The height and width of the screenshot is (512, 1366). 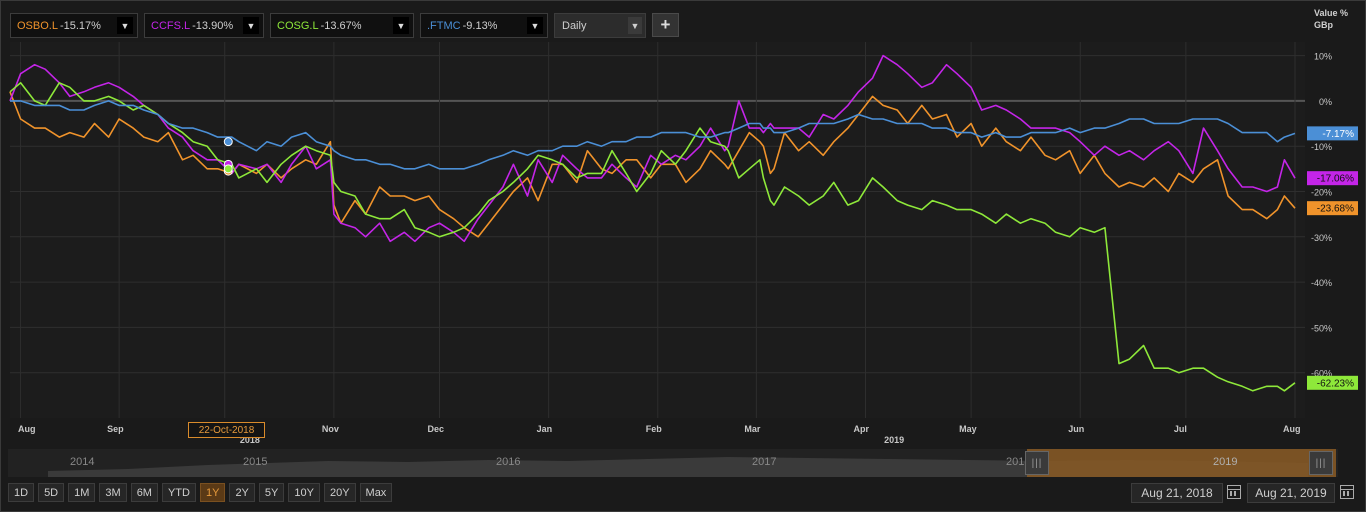 I want to click on ticker-ftmc: .FTMC -9.13% ▼, so click(x=484, y=25).